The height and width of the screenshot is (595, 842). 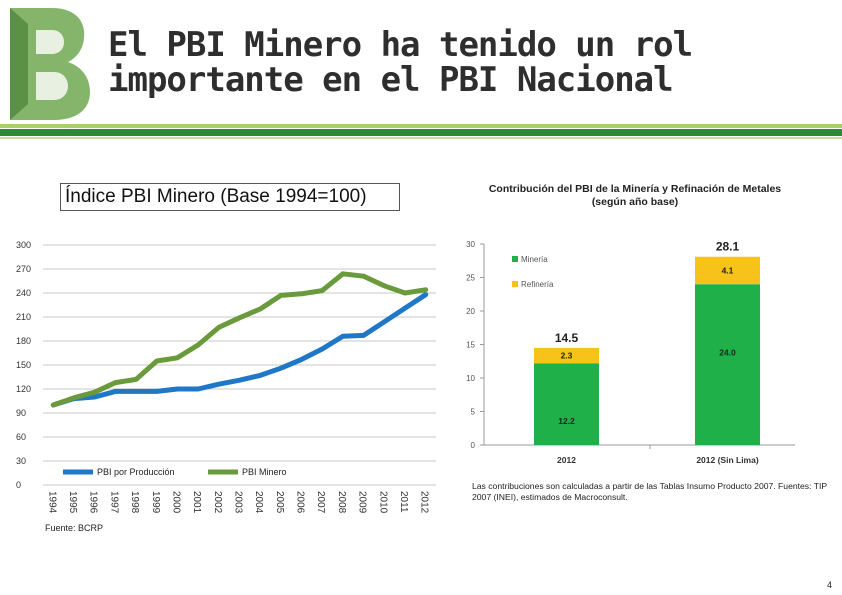 I want to click on x-tick-label: 2001, so click(x=196, y=502).